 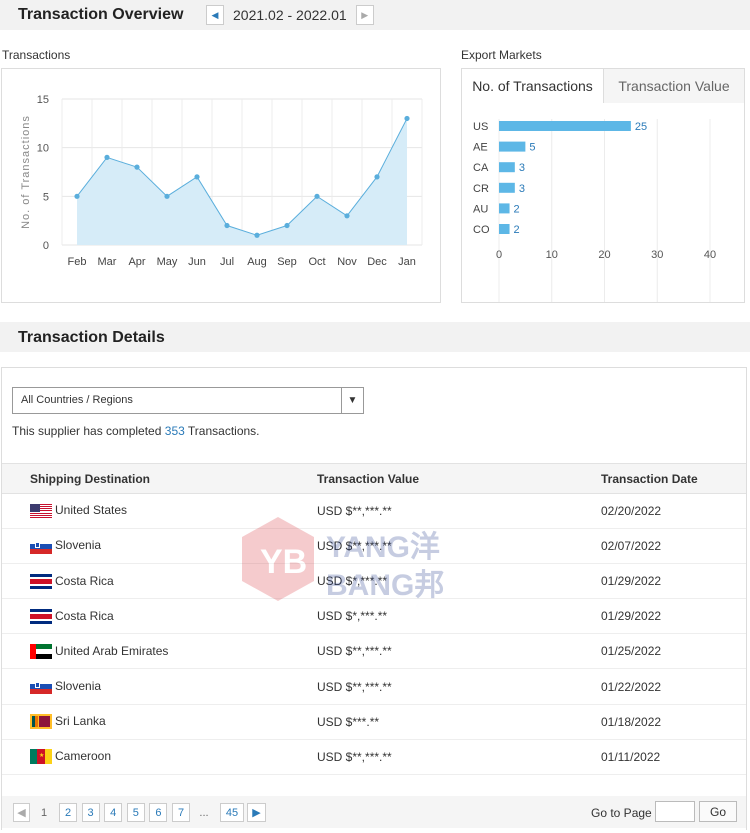 What do you see at coordinates (159, 757) in the screenshot?
I see `destination-cell: ★ Cameroon` at bounding box center [159, 757].